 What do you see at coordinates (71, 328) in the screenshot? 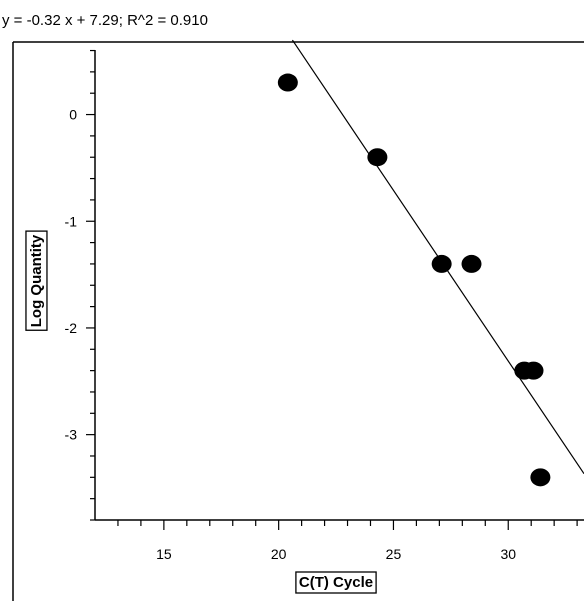
I see `y-tick-label: -2` at bounding box center [71, 328].